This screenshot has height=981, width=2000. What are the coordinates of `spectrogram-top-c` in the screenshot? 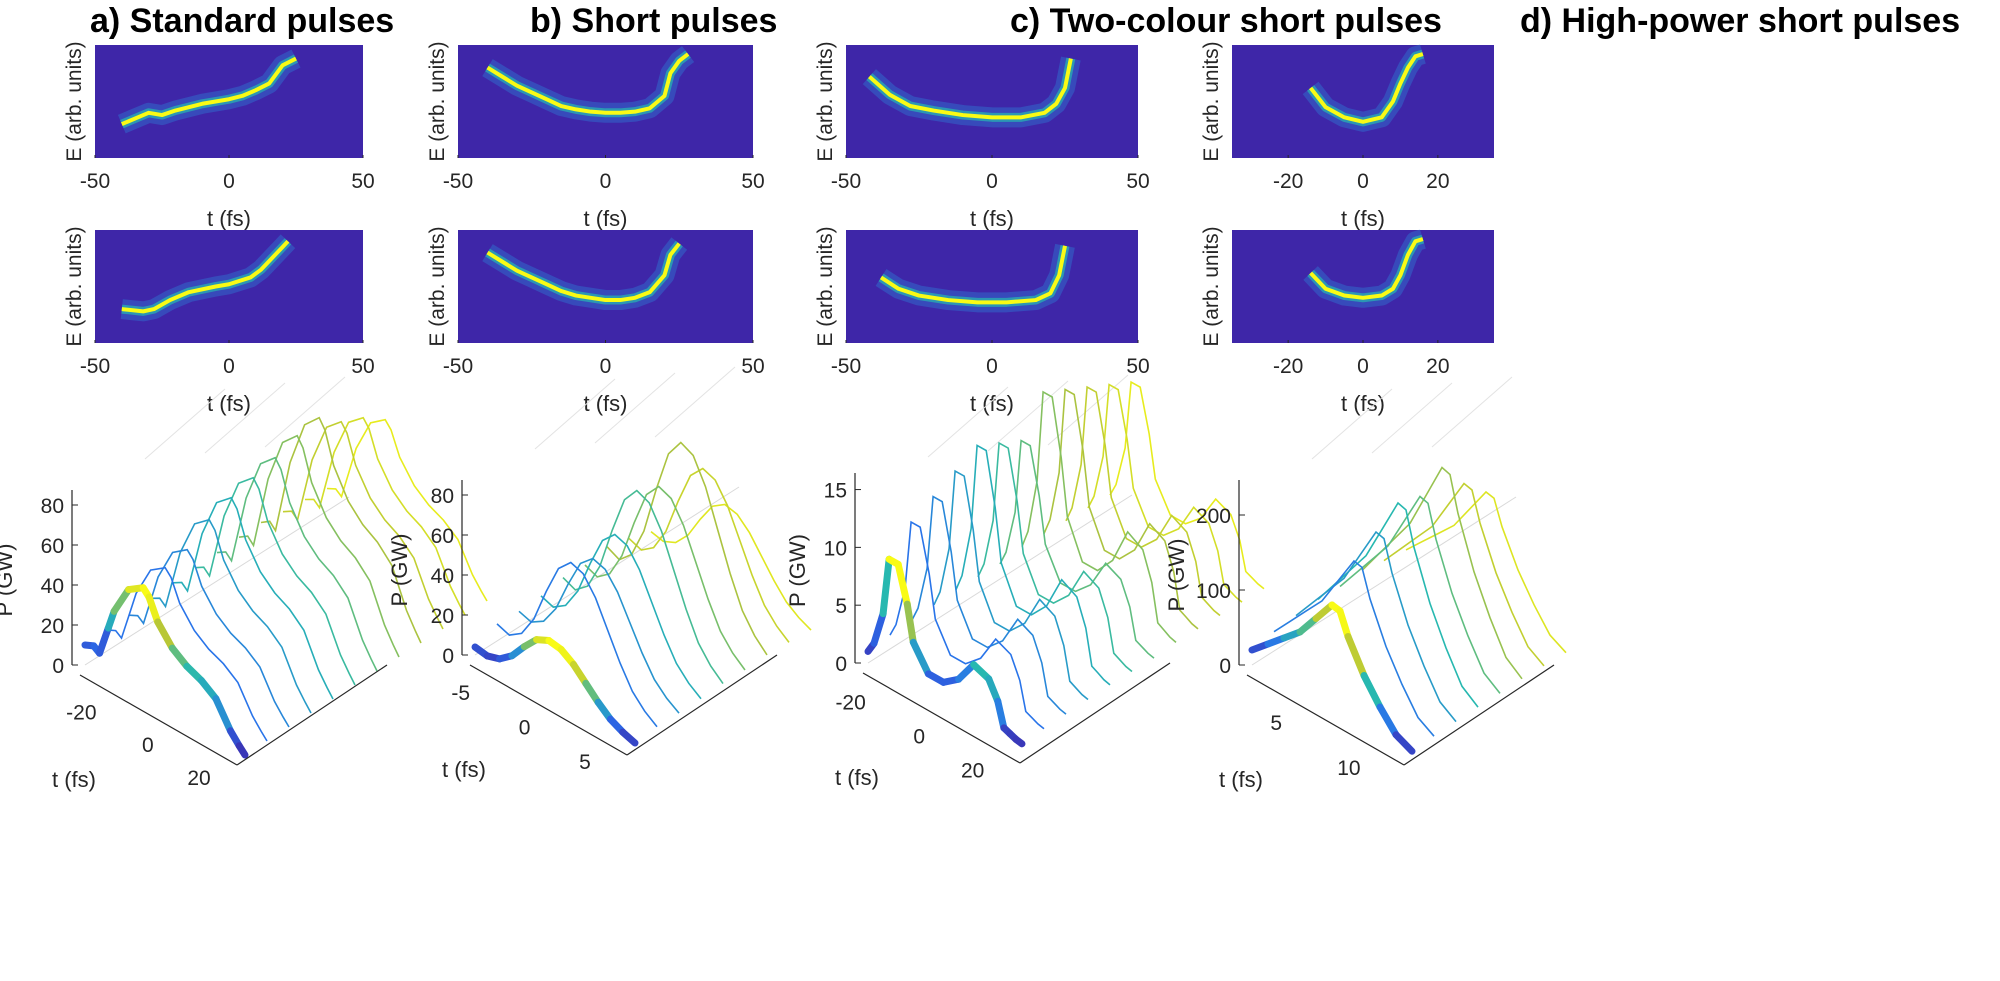 It's located at (992, 101).